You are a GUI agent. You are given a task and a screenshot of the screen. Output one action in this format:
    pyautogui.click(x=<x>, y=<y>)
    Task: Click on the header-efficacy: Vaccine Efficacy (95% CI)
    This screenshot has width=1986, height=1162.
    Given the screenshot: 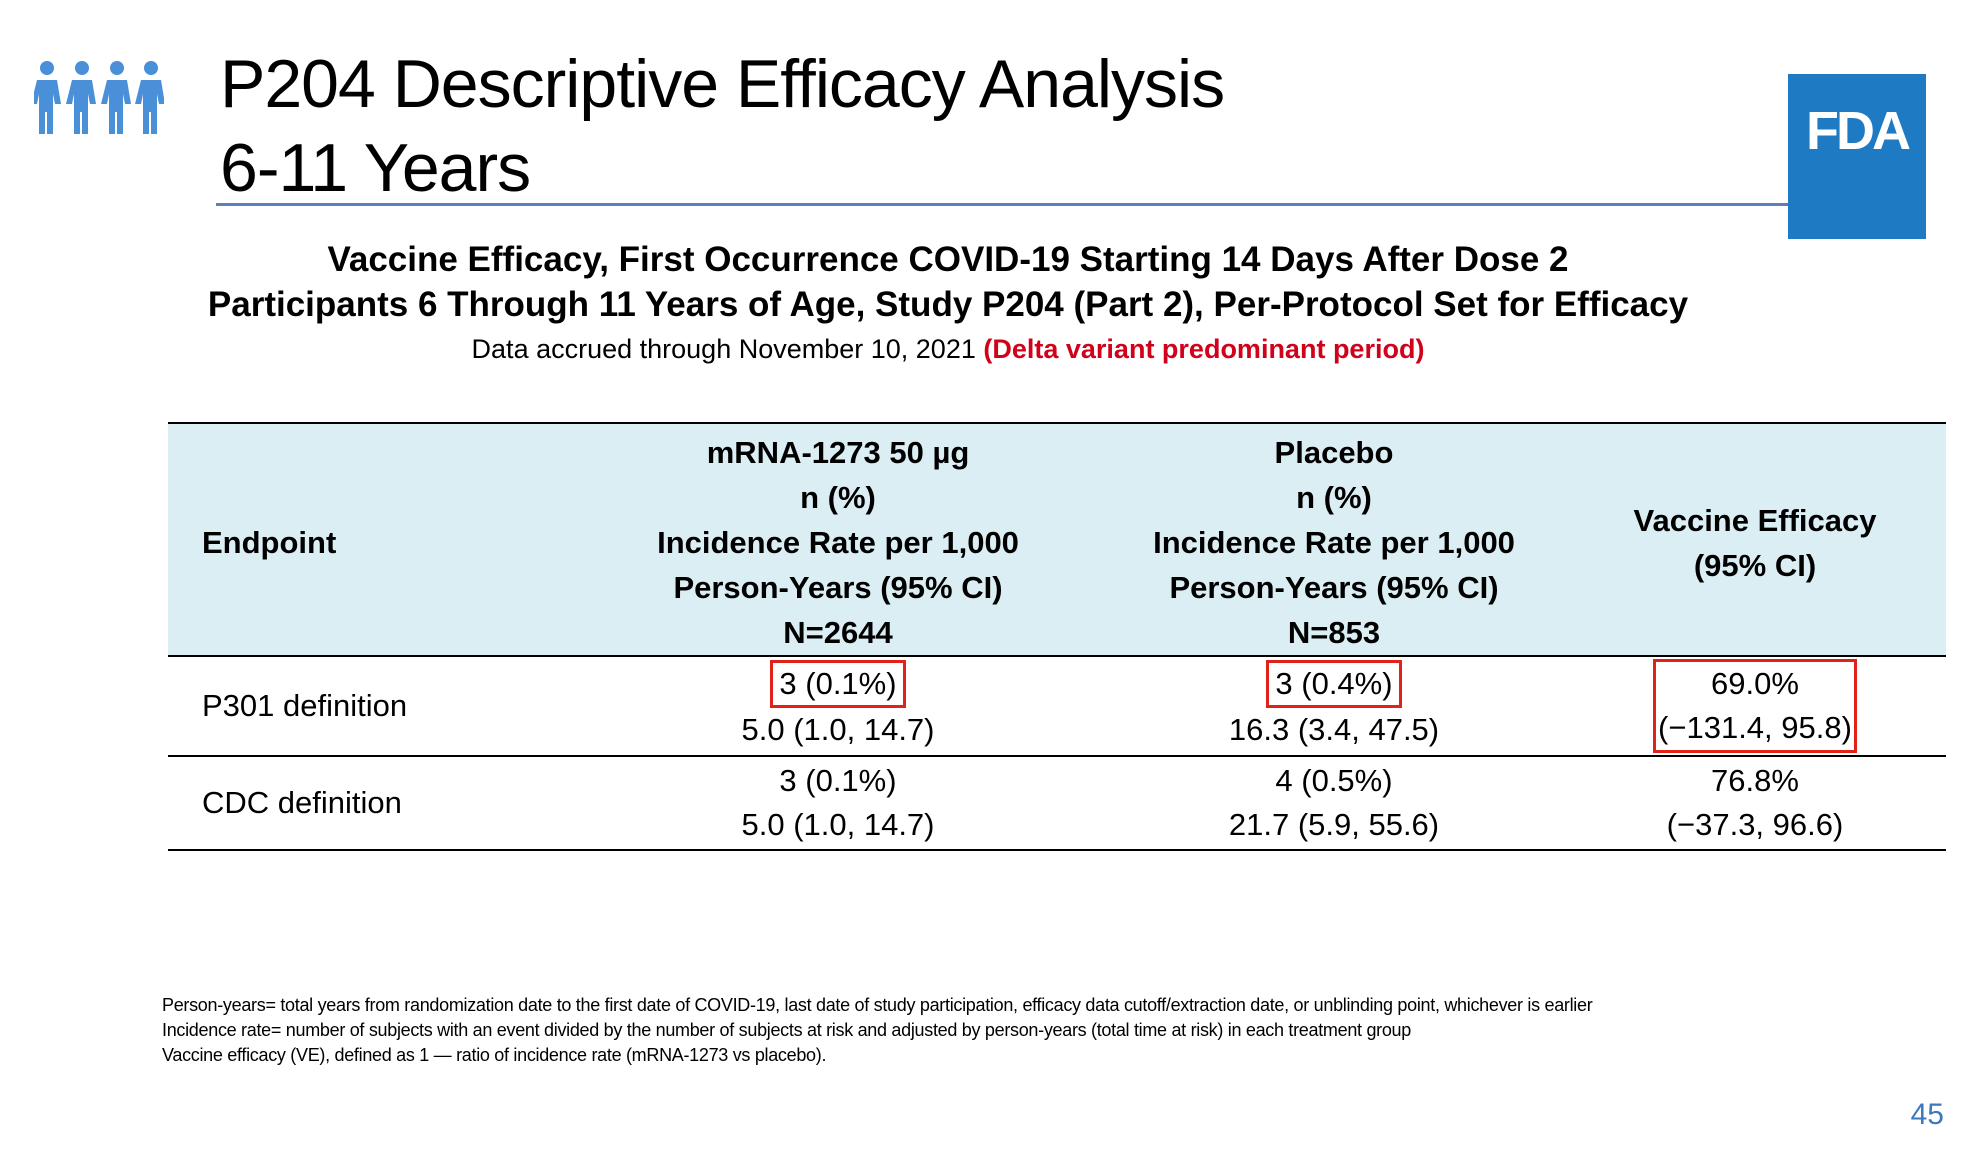 What is the action you would take?
    pyautogui.click(x=1755, y=539)
    